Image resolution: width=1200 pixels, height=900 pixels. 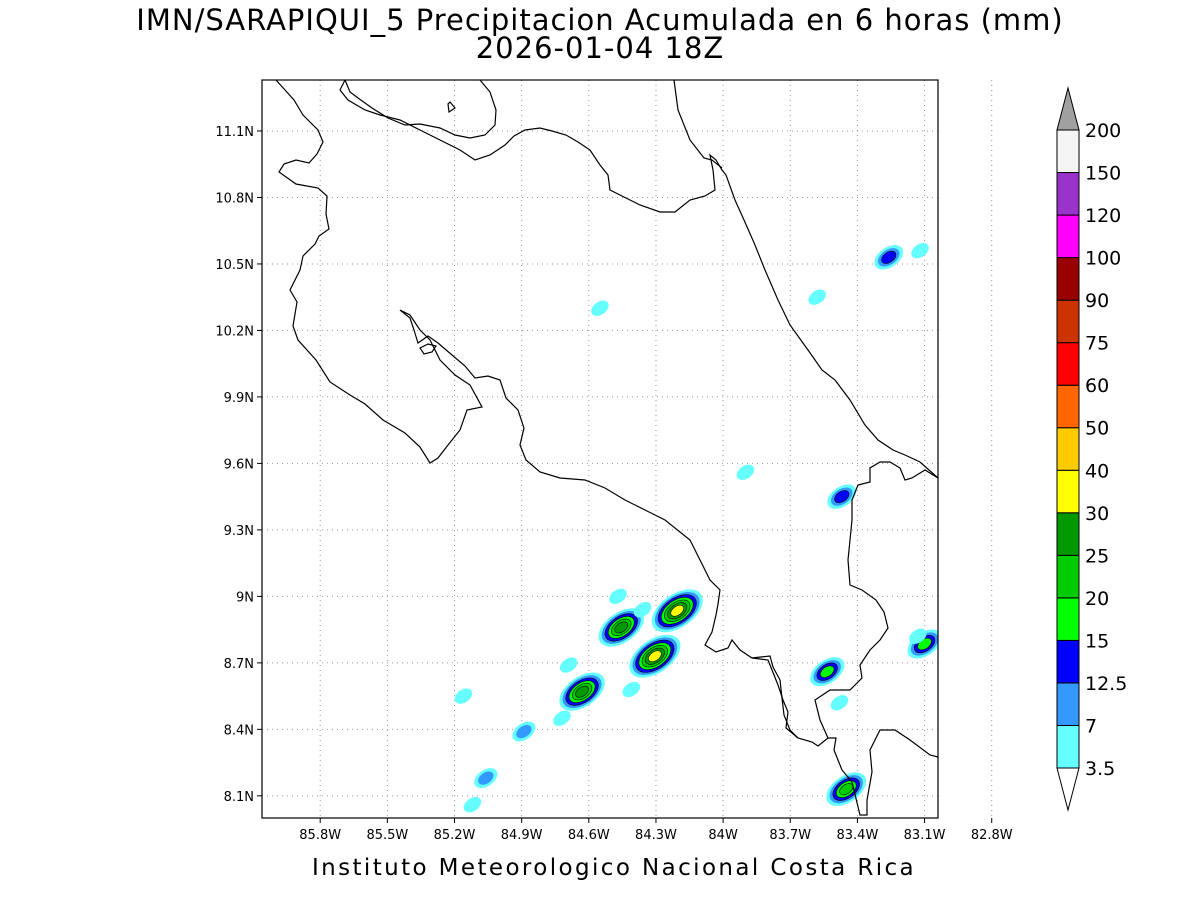 I want to click on map-datetime: 2026-01-04 18Z, so click(x=600, y=48).